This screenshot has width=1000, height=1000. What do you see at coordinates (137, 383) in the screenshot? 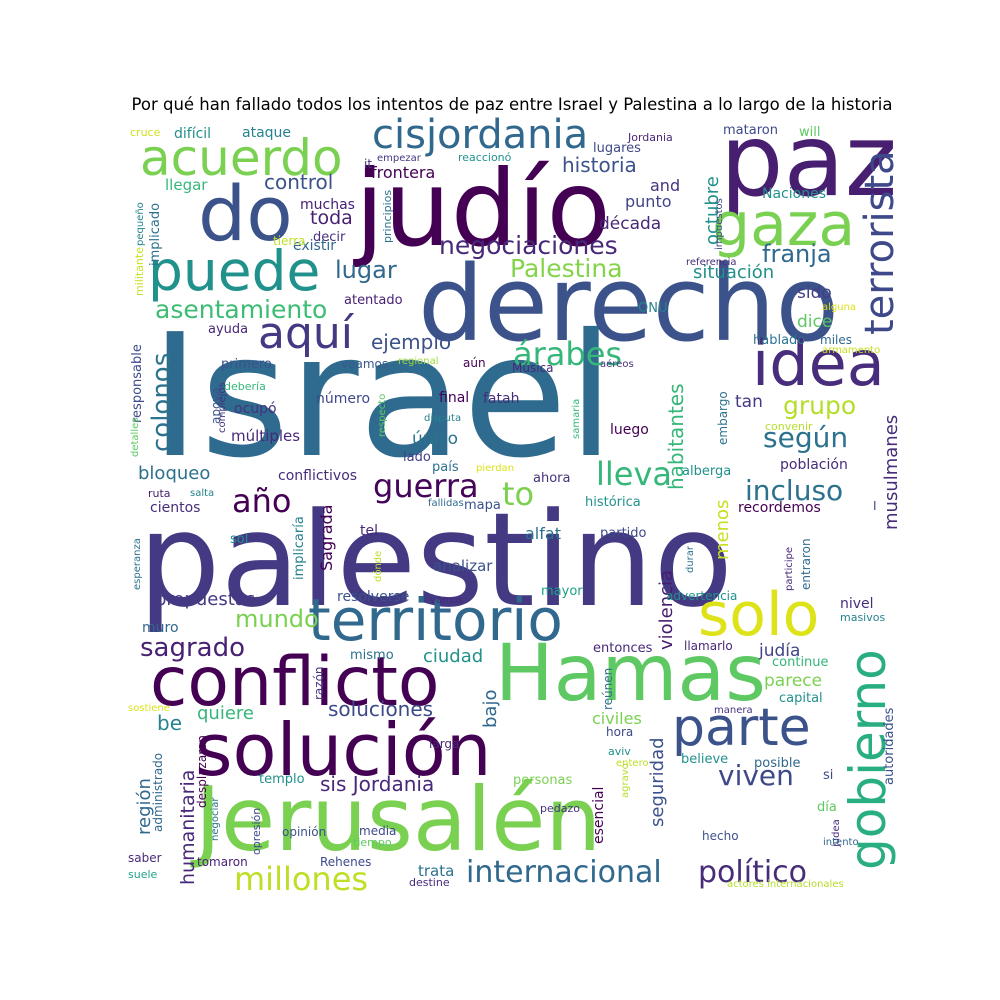
I see `cloud-word: responsable` at bounding box center [137, 383].